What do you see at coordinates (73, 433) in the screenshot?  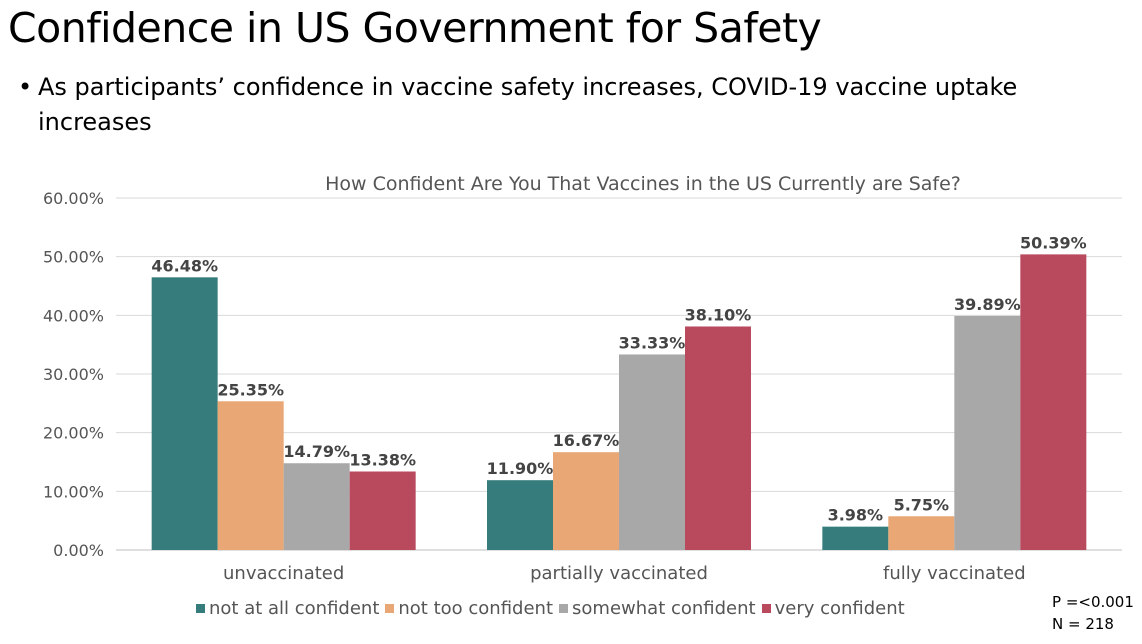 I see `y-tick-label: 20.00%` at bounding box center [73, 433].